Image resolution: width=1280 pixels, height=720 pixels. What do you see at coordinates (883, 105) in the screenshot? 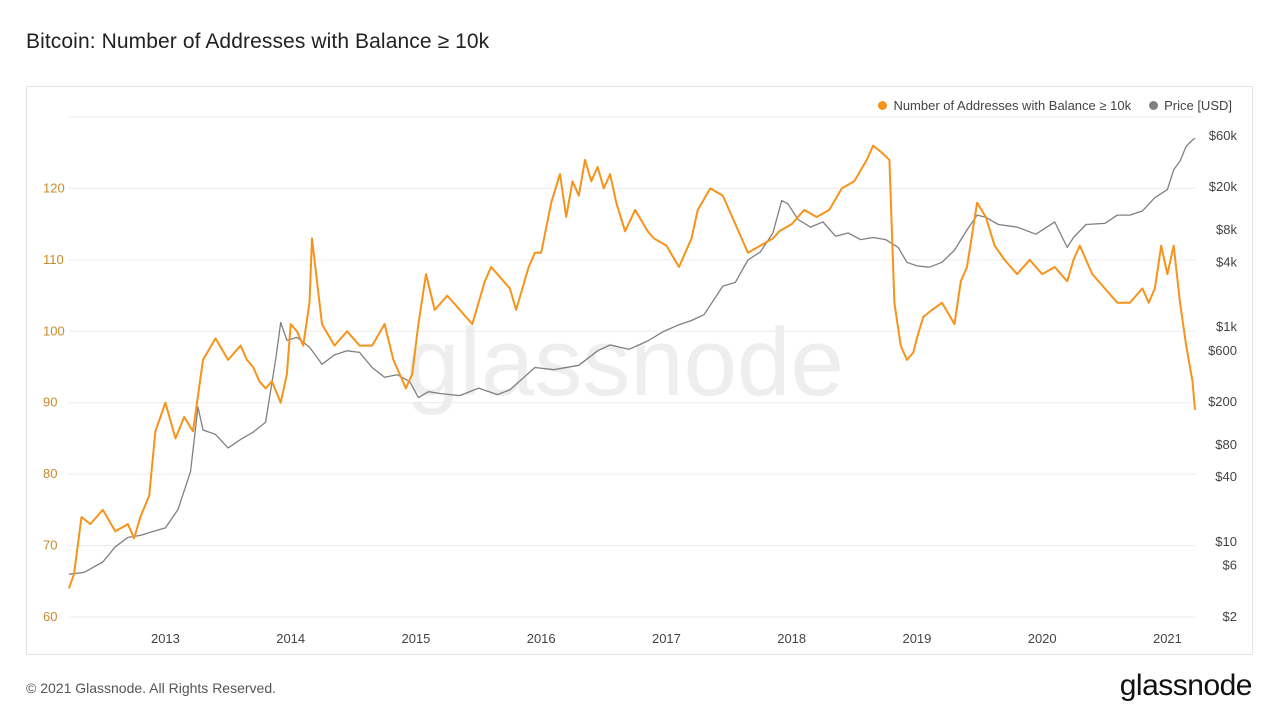
I see `legend-swatch-addresses` at bounding box center [883, 105].